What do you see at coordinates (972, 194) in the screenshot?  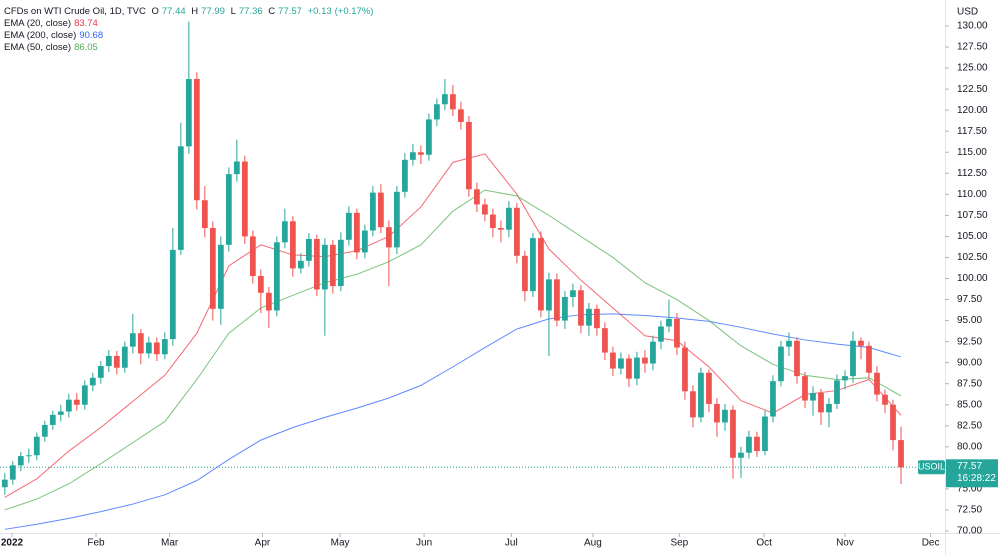 I see `y-tick-label: 110.00` at bounding box center [972, 194].